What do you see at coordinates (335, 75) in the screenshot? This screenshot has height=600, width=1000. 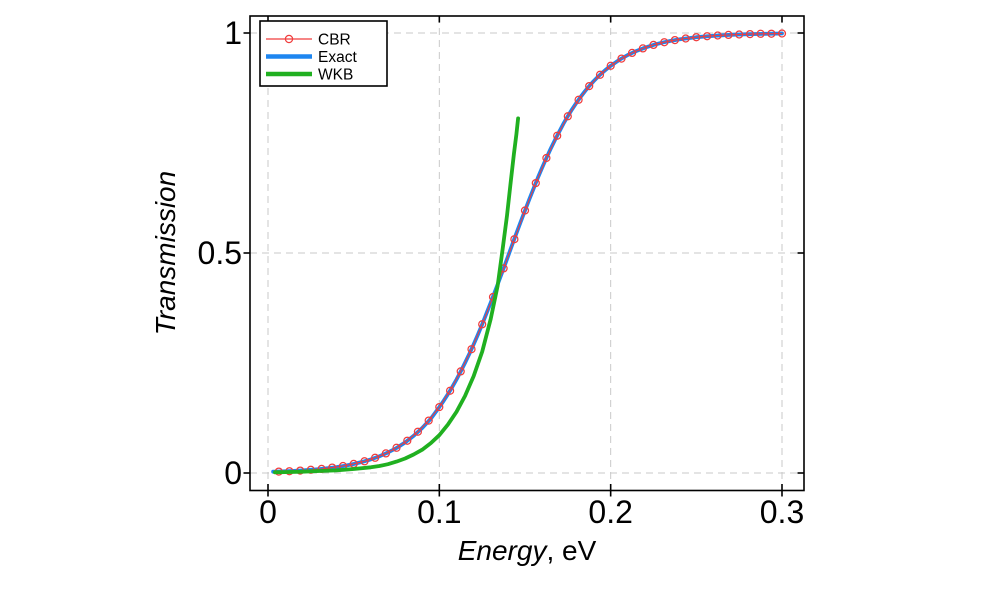 I see `legend-label-wkb: WKB` at bounding box center [335, 75].